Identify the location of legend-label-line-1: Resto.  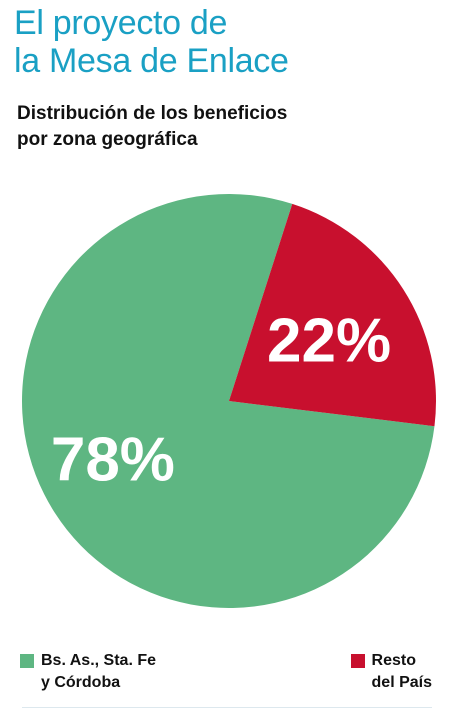
(393, 660).